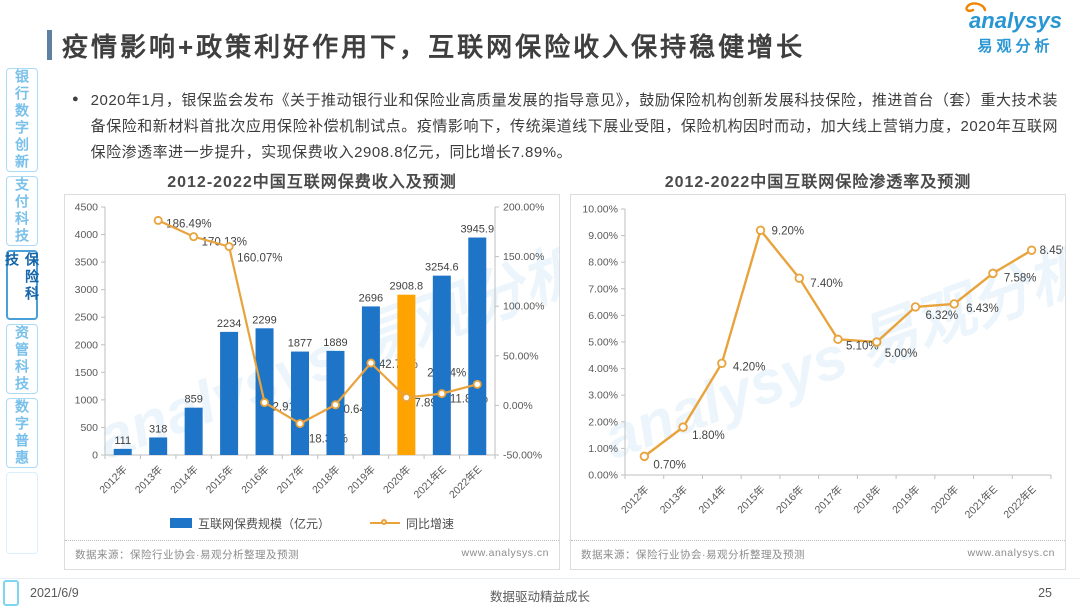 This screenshot has height=608, width=1080. I want to click on sidebar-item-empty, so click(22, 513).